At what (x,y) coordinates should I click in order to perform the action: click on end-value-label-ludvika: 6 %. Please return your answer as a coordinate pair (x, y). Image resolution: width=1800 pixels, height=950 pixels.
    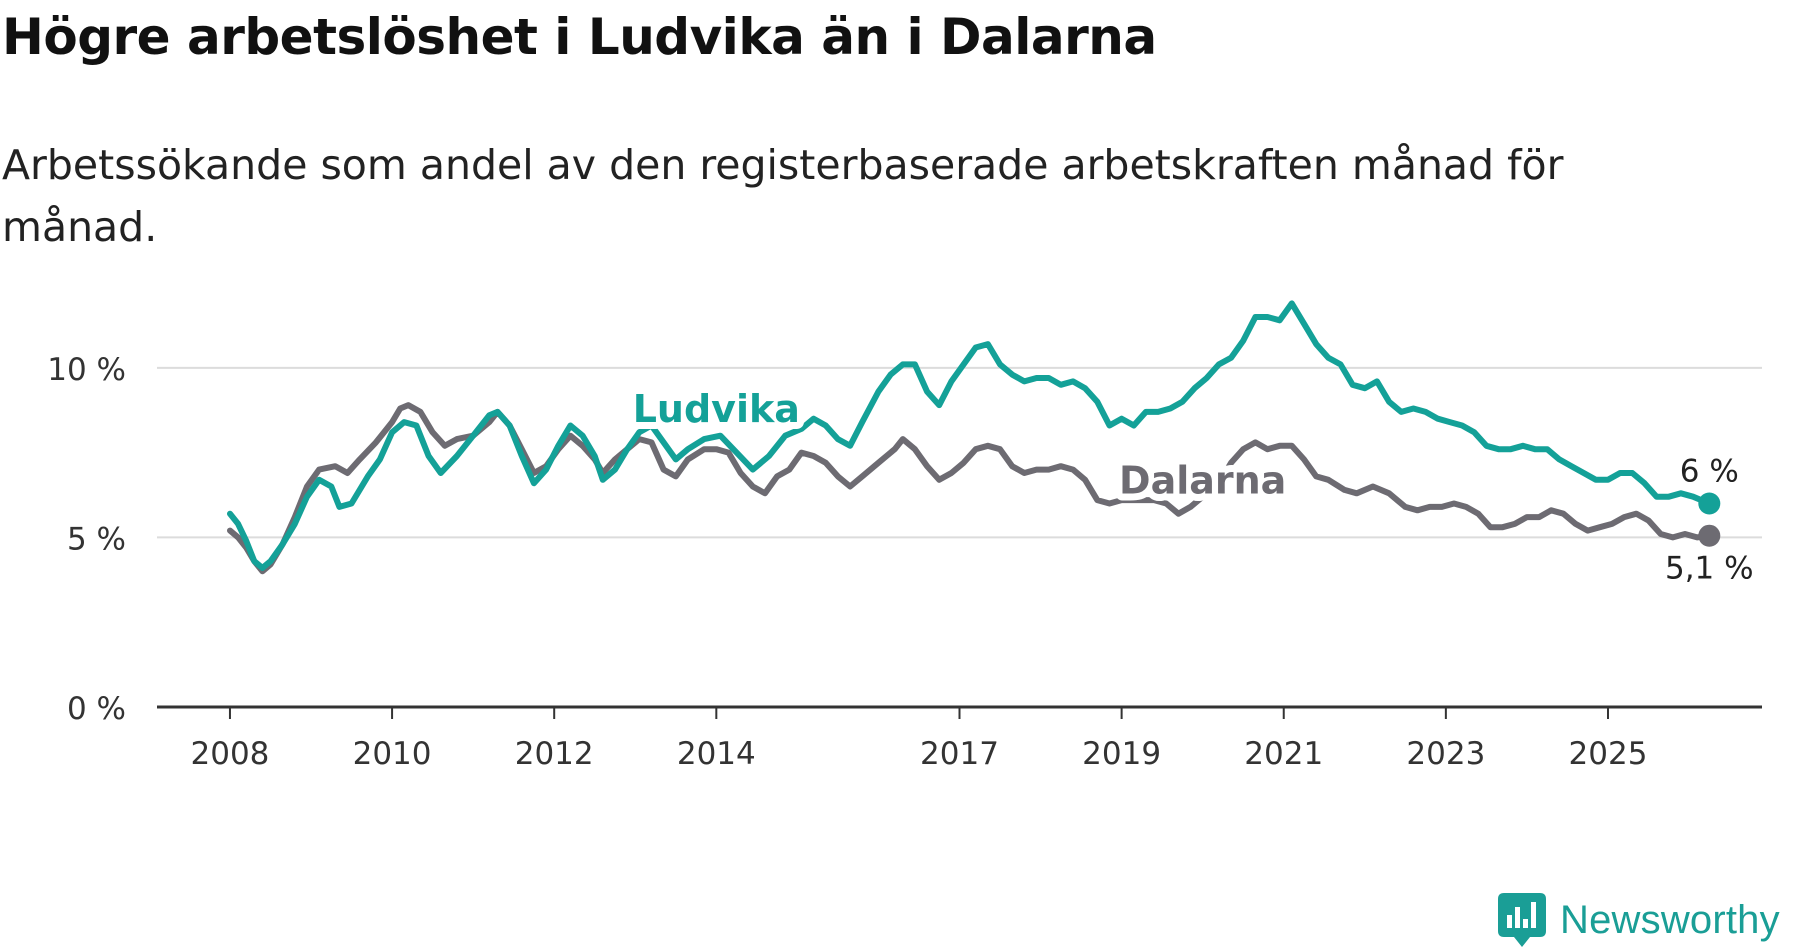
    Looking at the image, I should click on (1709, 472).